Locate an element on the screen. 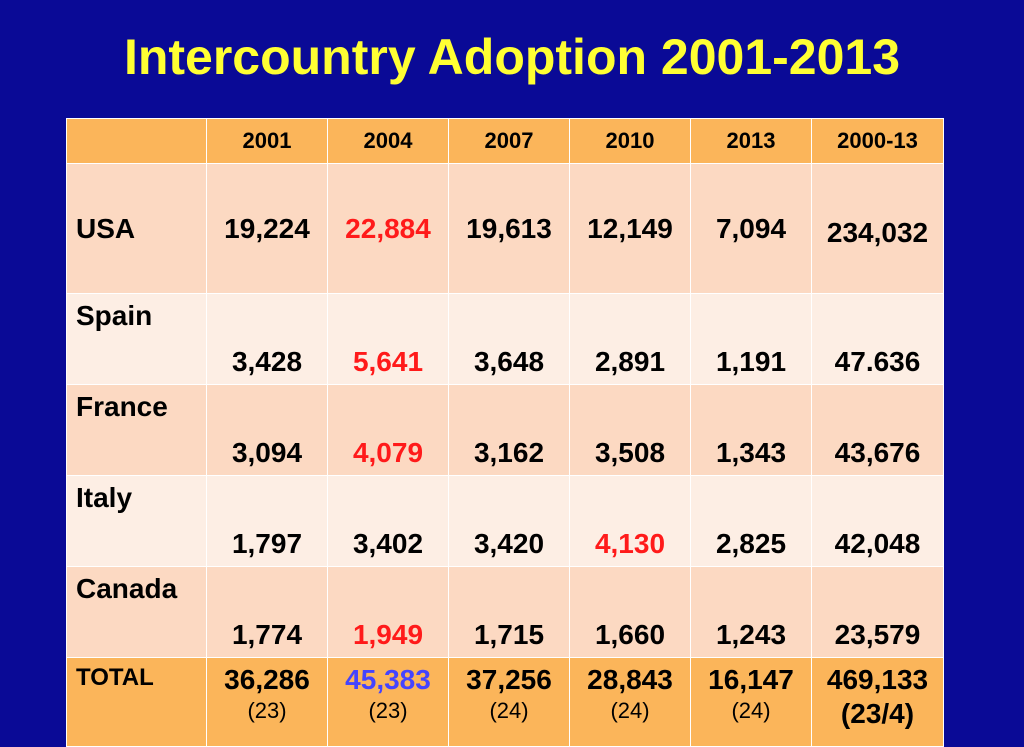 The image size is (1024, 747). value-cell: 234,032 is located at coordinates (877, 228).